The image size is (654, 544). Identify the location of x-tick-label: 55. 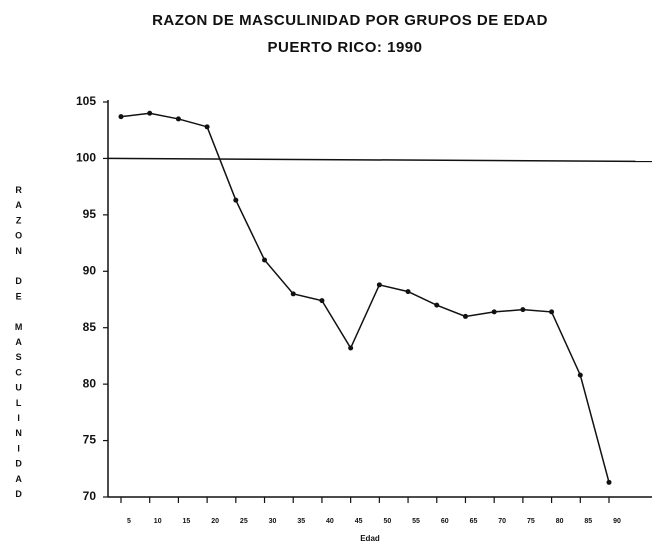
(416, 521).